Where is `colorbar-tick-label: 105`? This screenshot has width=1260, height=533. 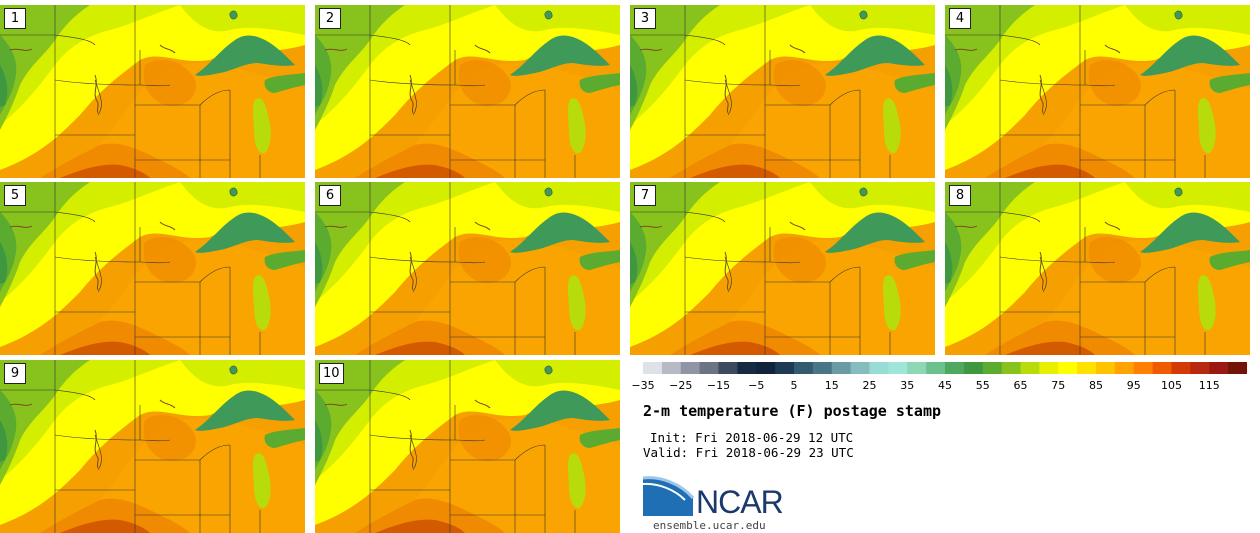 colorbar-tick-label: 105 is located at coordinates (1171, 385).